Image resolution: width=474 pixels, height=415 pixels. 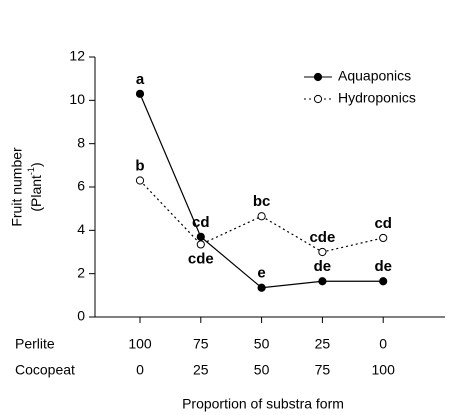 I want to click on letter: a, so click(x=140, y=79).